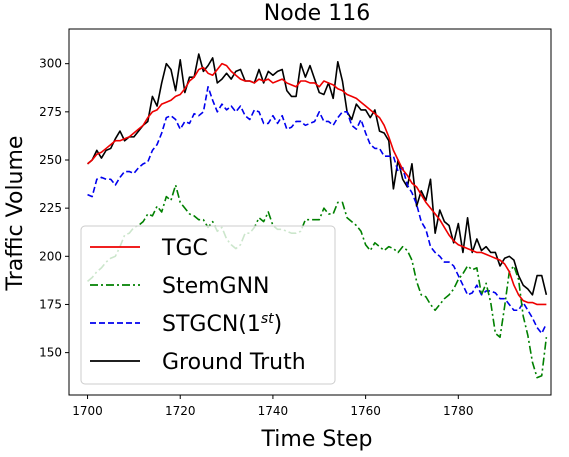 Image resolution: width=569 pixels, height=457 pixels. I want to click on x-tick-label: 1760, so click(365, 411).